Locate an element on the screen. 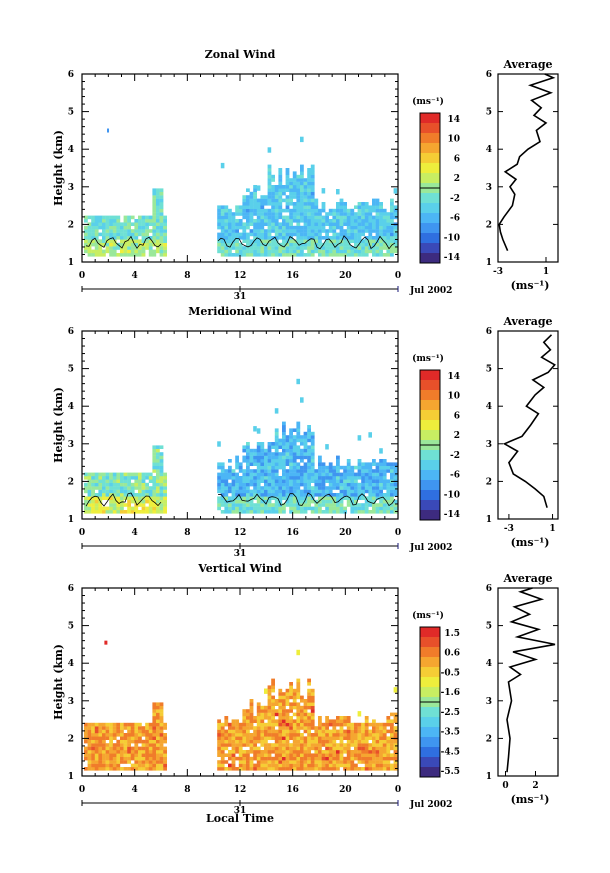  y-tick-label: 3 is located at coordinates (71, 445).